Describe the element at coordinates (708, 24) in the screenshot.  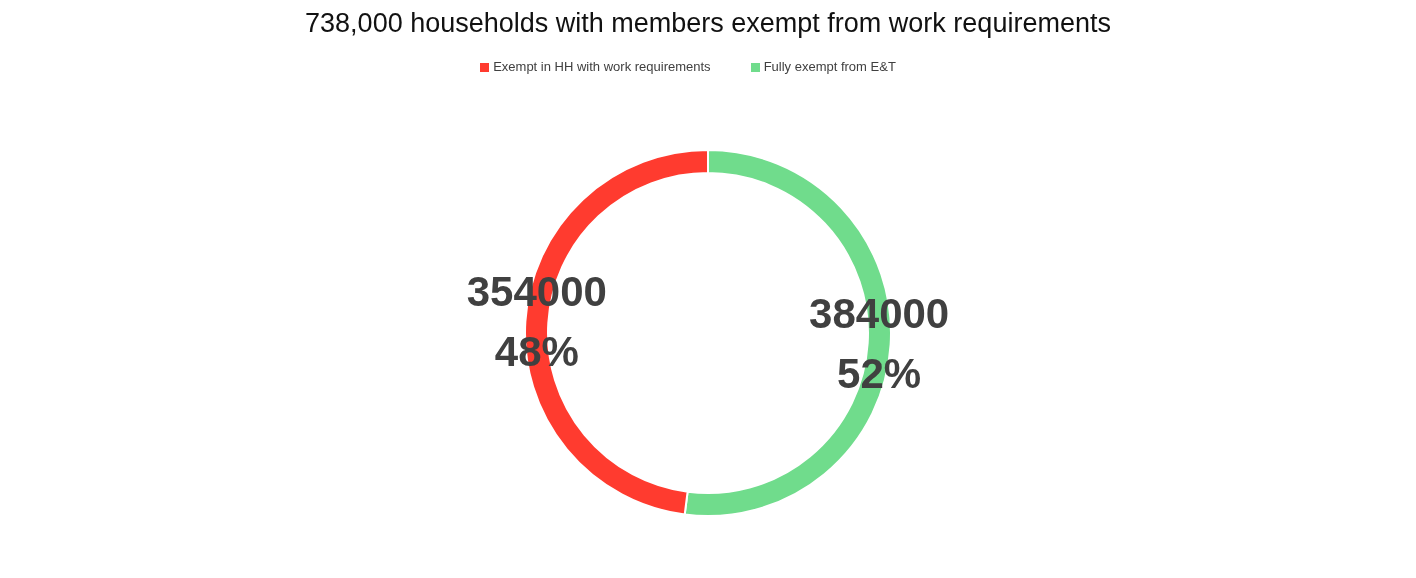
I see `chart-title: 738,000 households with members exempt from work requirements` at that location.